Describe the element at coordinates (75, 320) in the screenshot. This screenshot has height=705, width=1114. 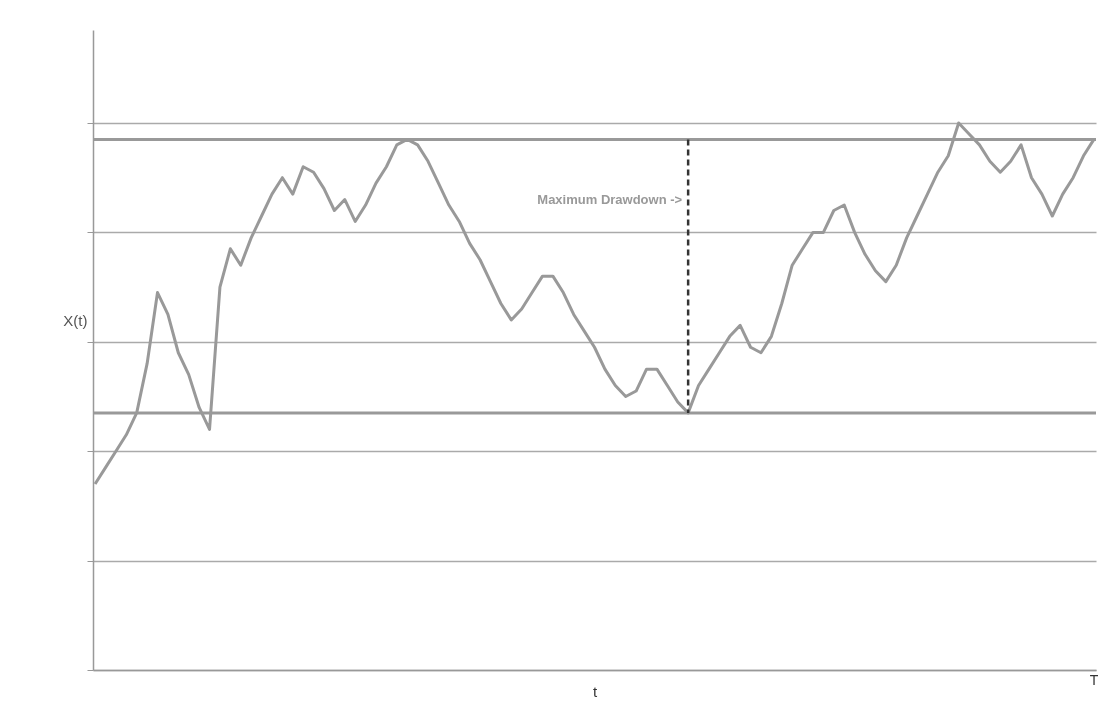
I see `y-axis-title: X(t)` at that location.